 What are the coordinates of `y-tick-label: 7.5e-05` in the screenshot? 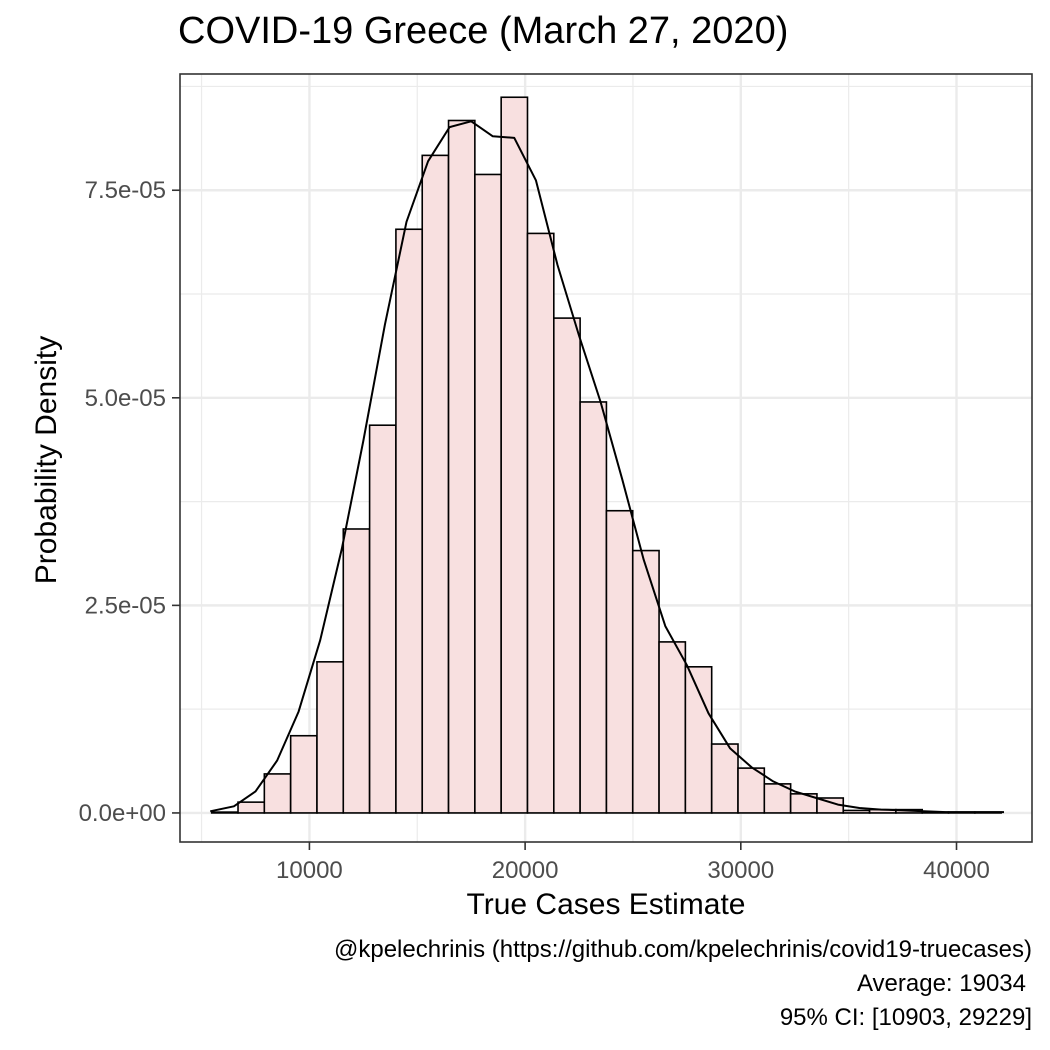 It's located at (125, 190).